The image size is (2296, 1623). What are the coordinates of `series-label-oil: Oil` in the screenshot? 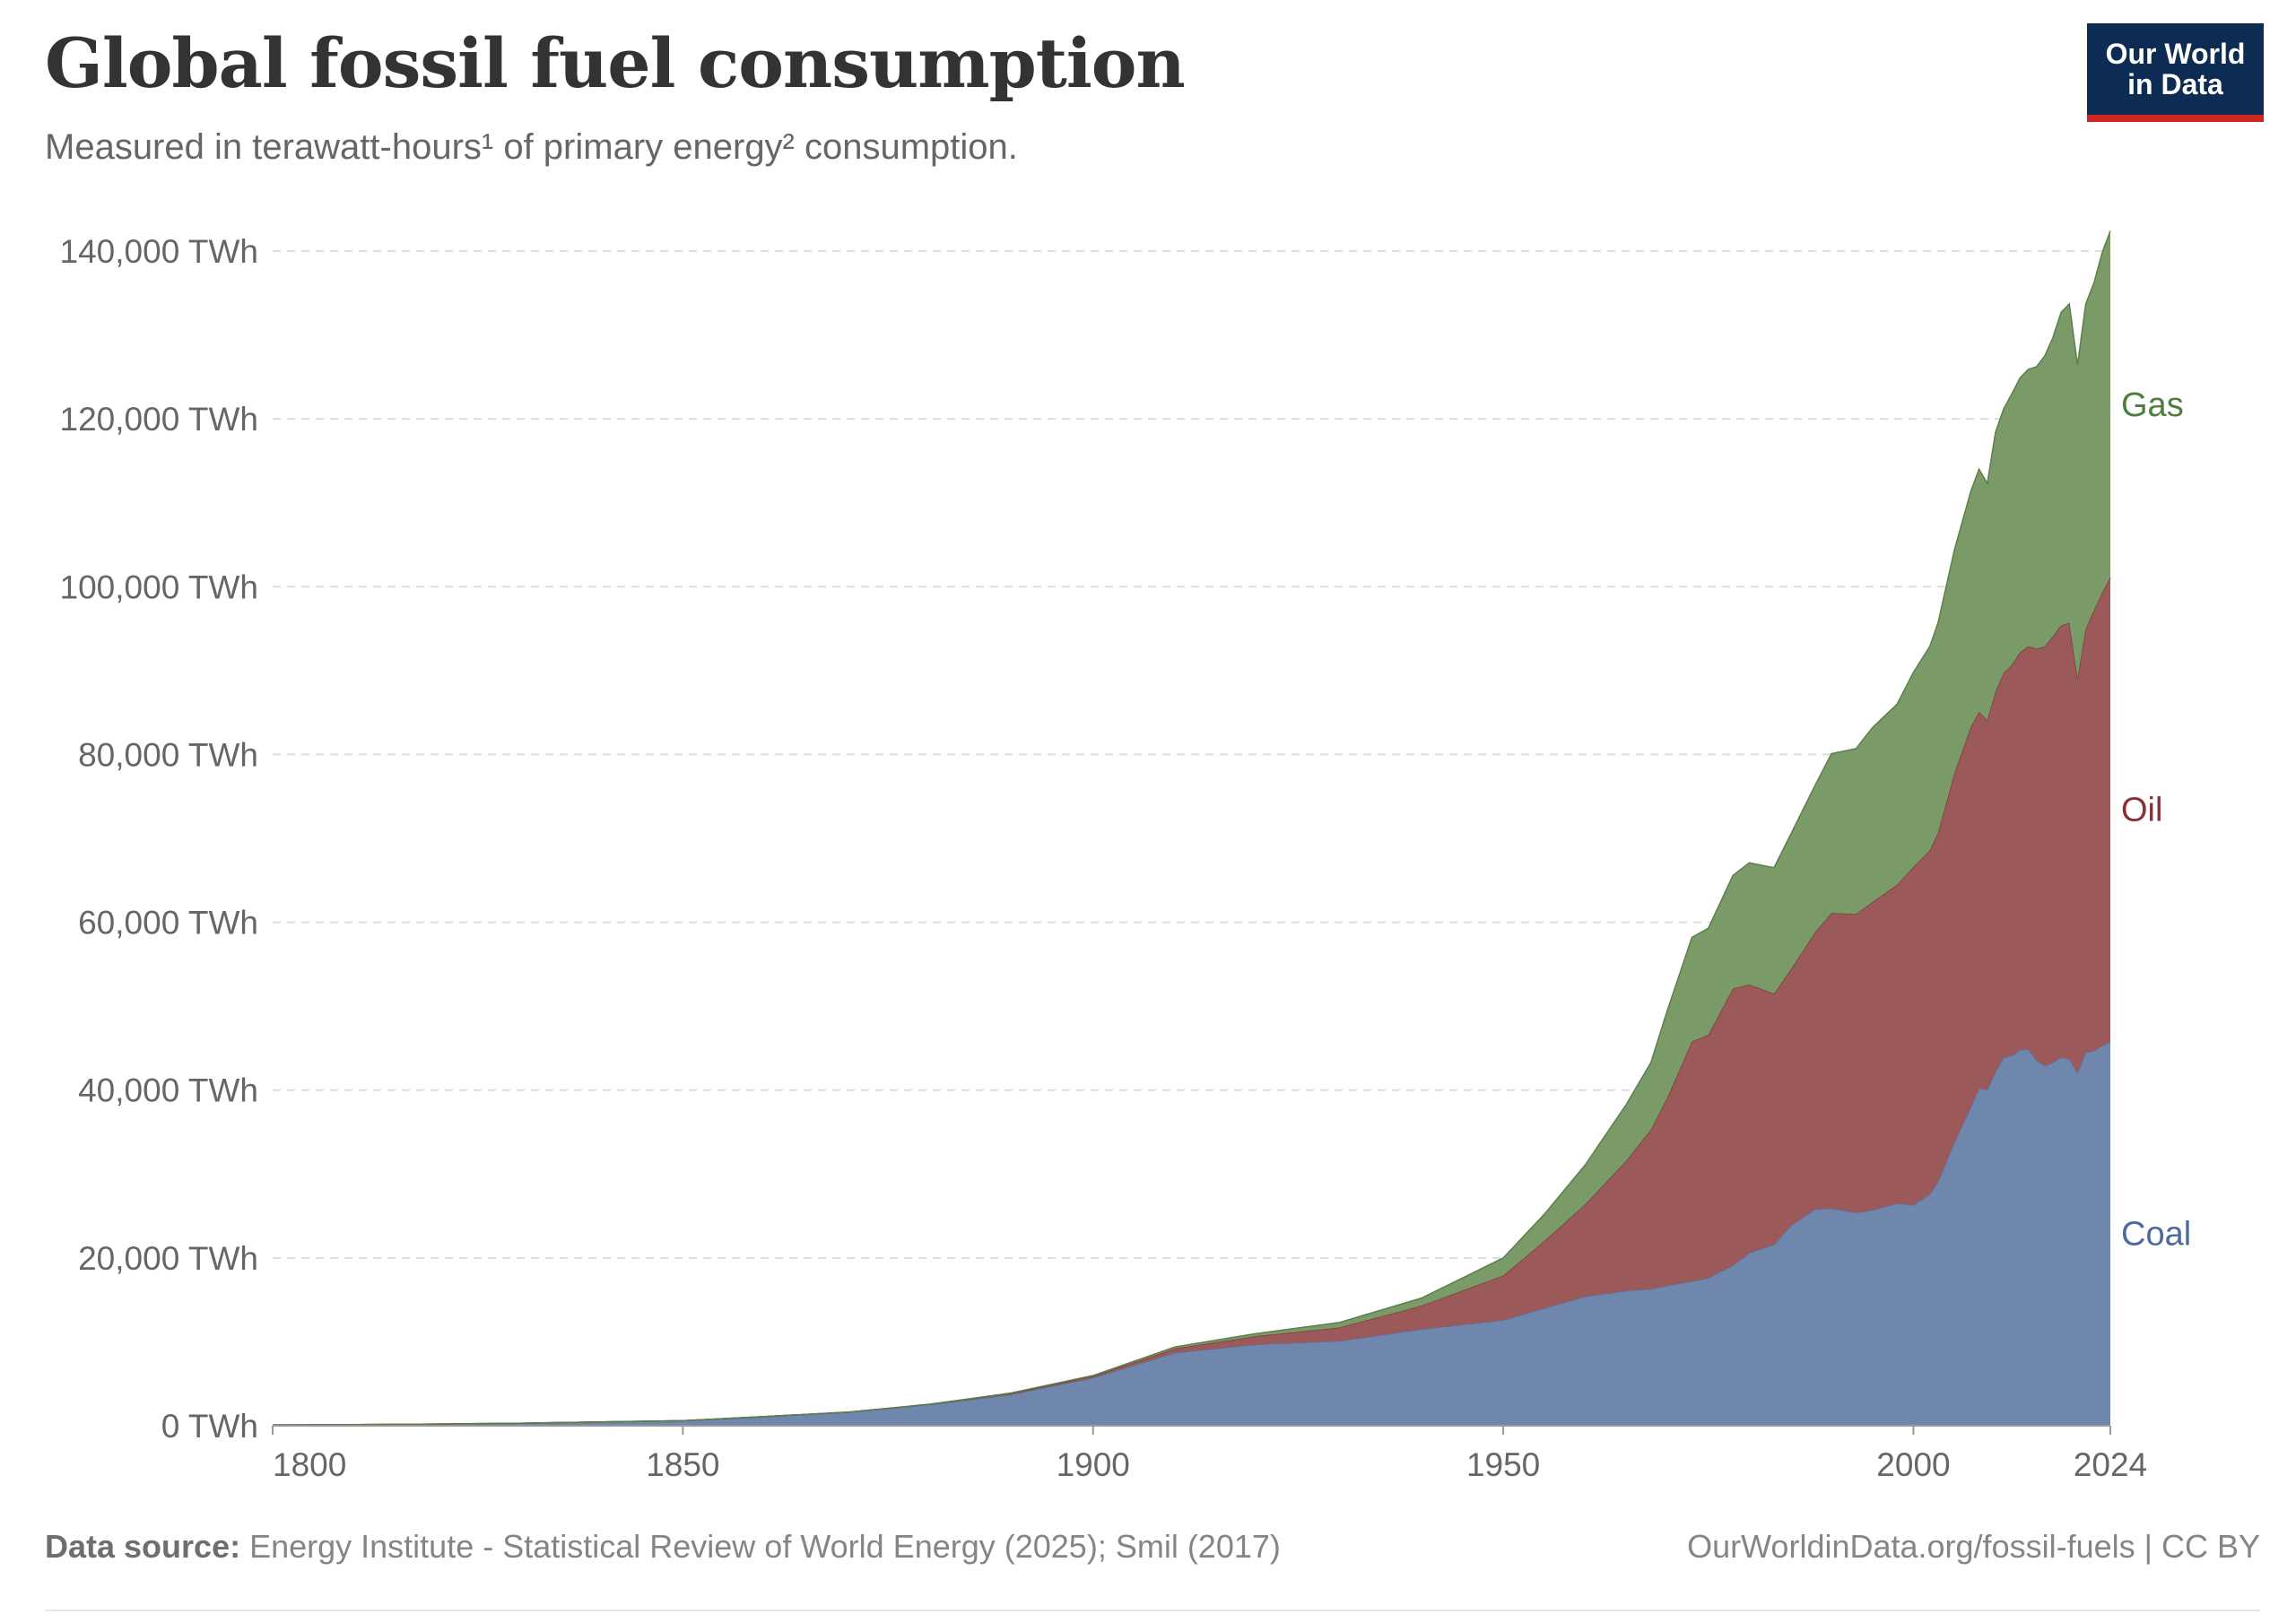 It's located at (2141, 810).